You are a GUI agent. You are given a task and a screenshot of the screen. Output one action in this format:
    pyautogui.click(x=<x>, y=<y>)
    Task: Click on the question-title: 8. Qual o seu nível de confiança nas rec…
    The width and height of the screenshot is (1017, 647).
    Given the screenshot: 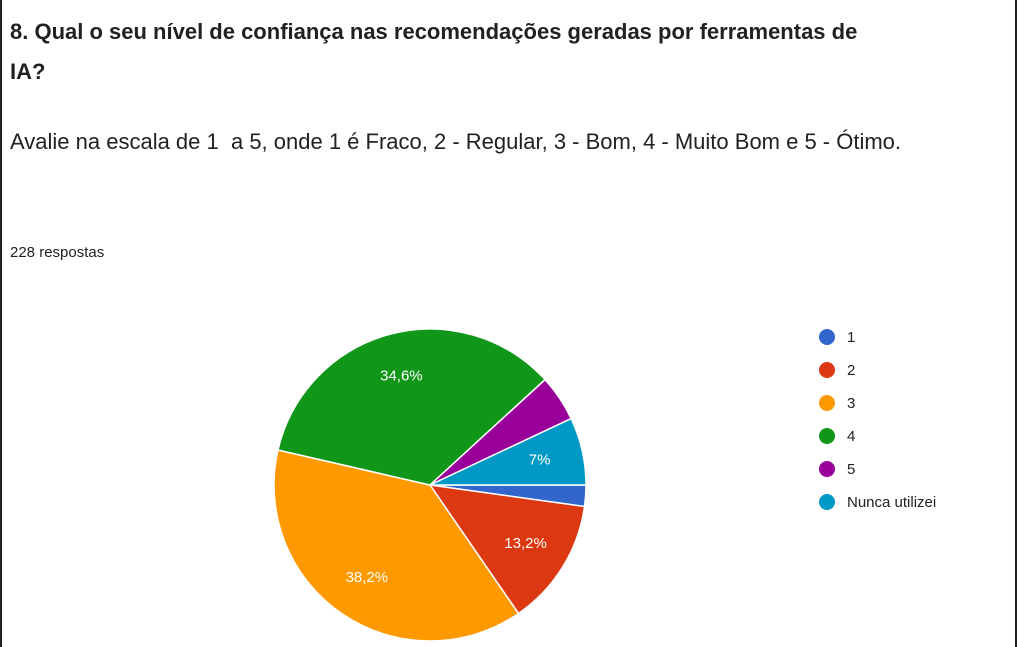 What is the action you would take?
    pyautogui.click(x=434, y=51)
    